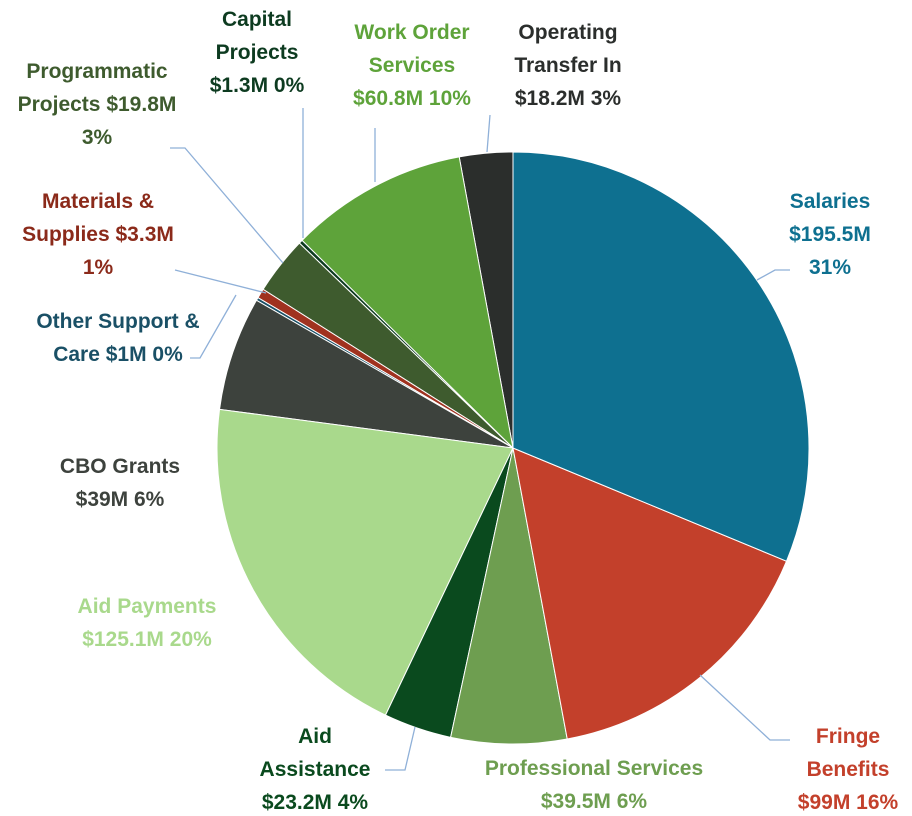 This screenshot has height=816, width=912. I want to click on category-label: Operating Transfer In, so click(568, 49).